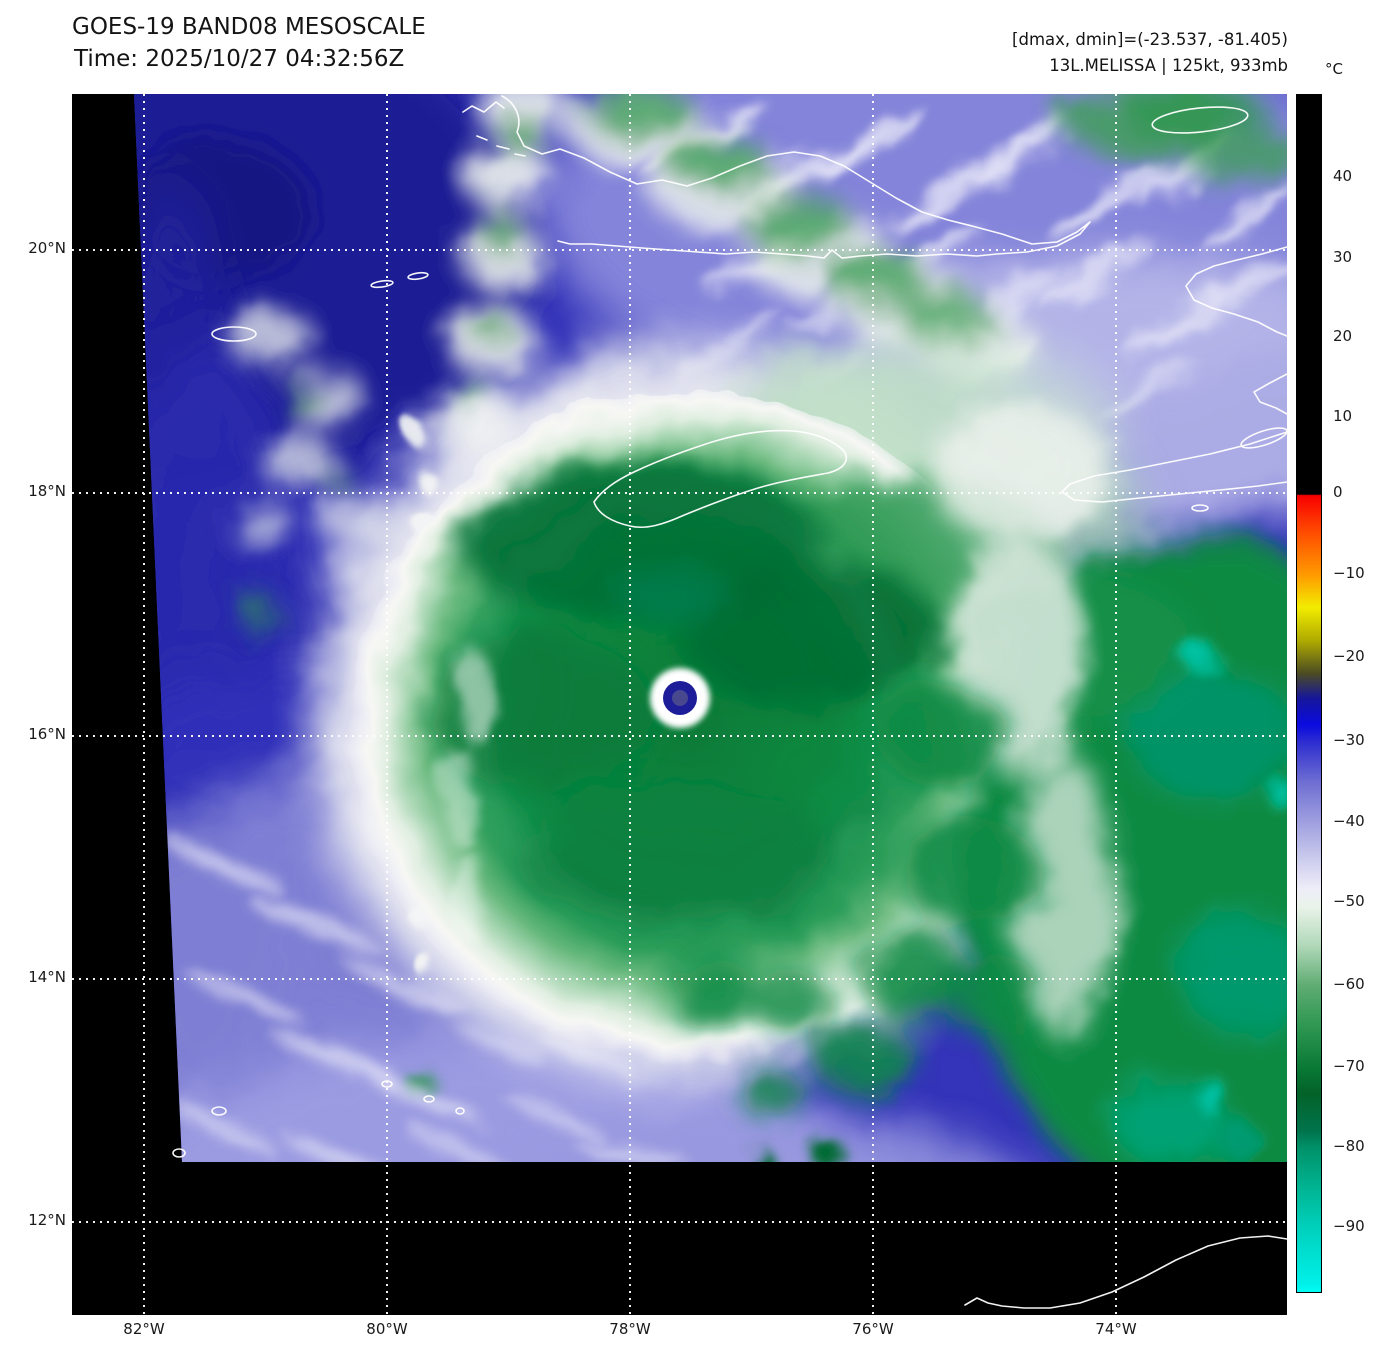  What do you see at coordinates (47, 734) in the screenshot?
I see `lat-label: 16°N` at bounding box center [47, 734].